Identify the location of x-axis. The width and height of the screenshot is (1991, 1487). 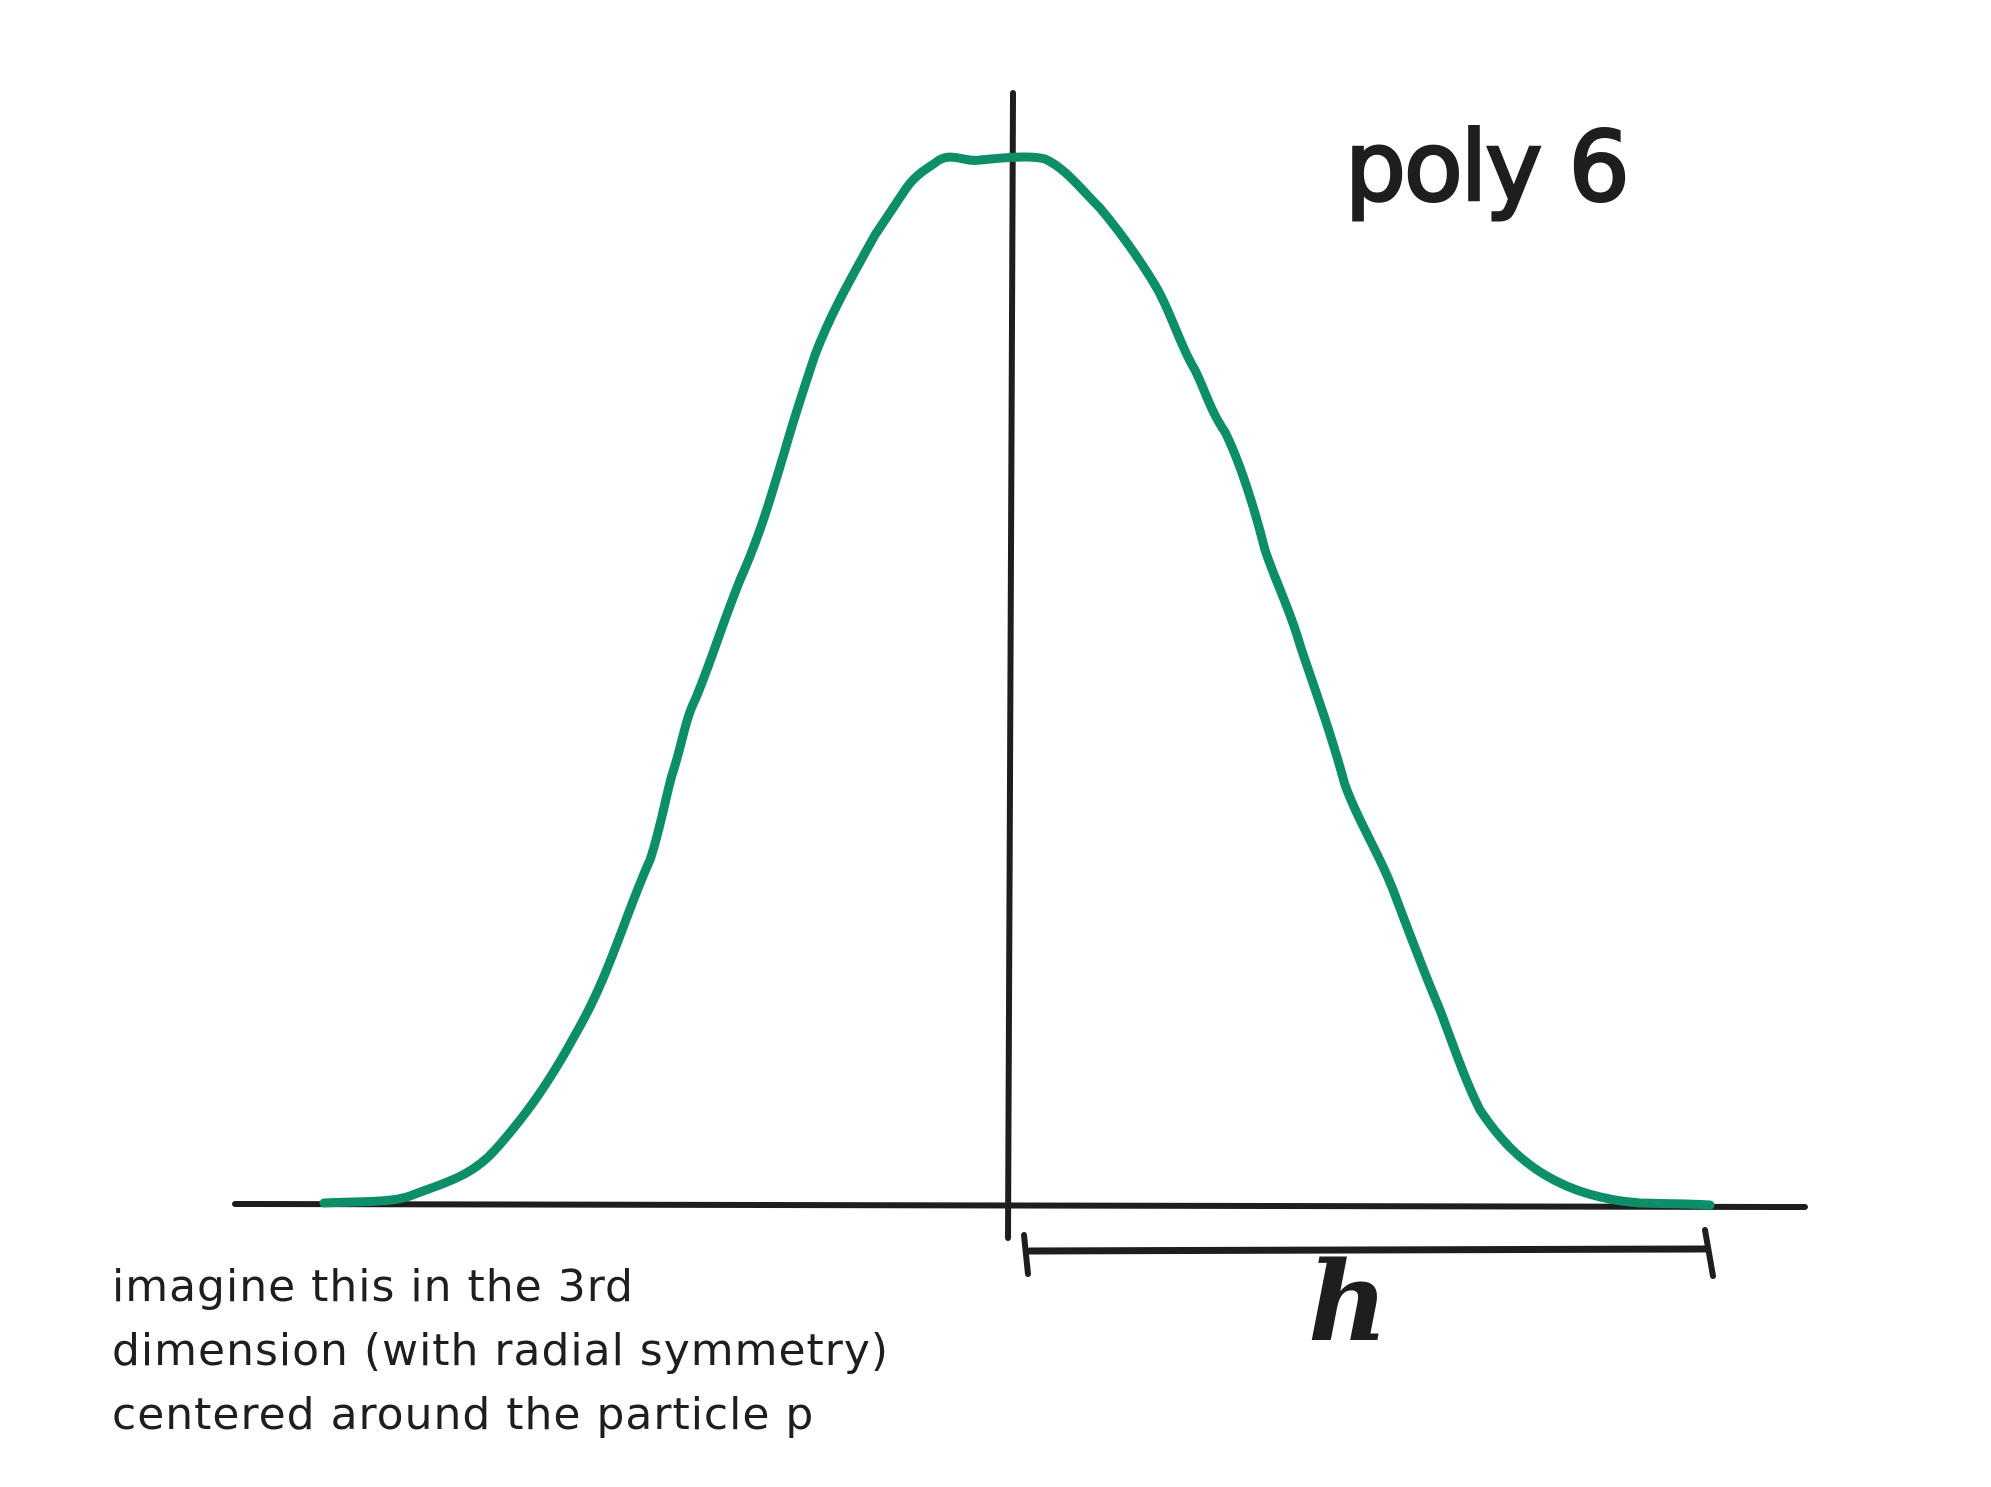
(1020, 1205).